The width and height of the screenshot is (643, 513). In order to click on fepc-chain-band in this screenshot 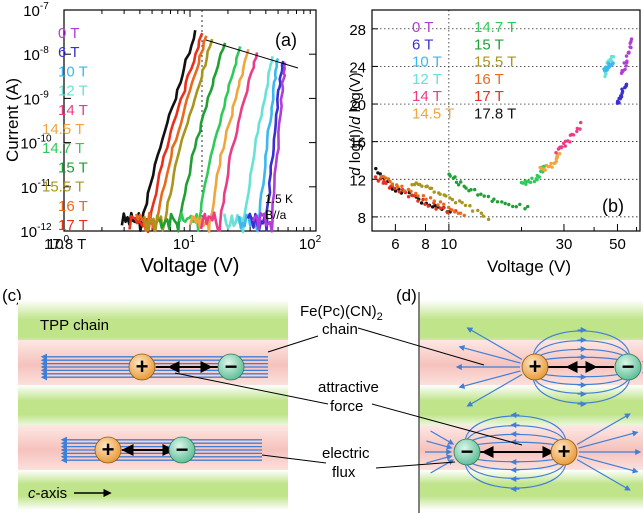, I will do `click(531, 450)`.